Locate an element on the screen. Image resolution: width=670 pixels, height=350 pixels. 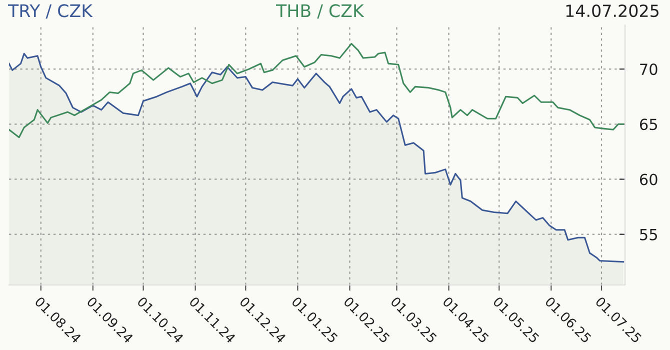
chart-title: 14.07.2025 is located at coordinates (612, 11).